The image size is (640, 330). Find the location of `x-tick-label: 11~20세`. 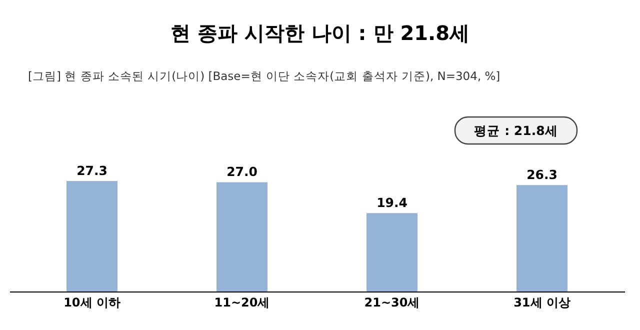

x-tick-label: 11~20세 is located at coordinates (242, 303).